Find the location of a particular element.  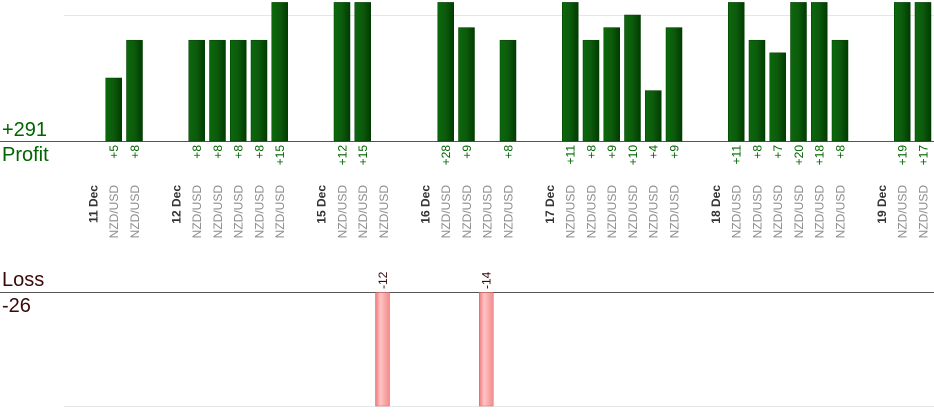

profit-value-label: +7 is located at coordinates (778, 152).